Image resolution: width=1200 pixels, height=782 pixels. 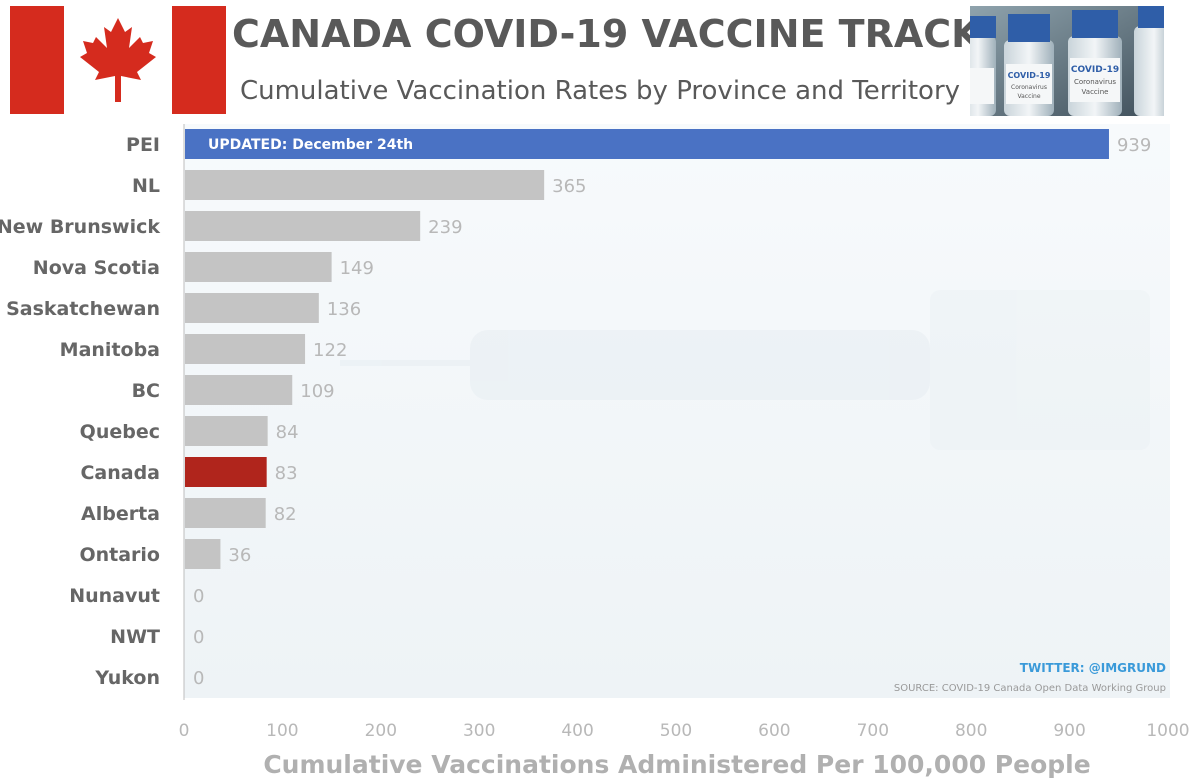 What do you see at coordinates (146, 186) in the screenshot?
I see `category-label-nl: NL` at bounding box center [146, 186].